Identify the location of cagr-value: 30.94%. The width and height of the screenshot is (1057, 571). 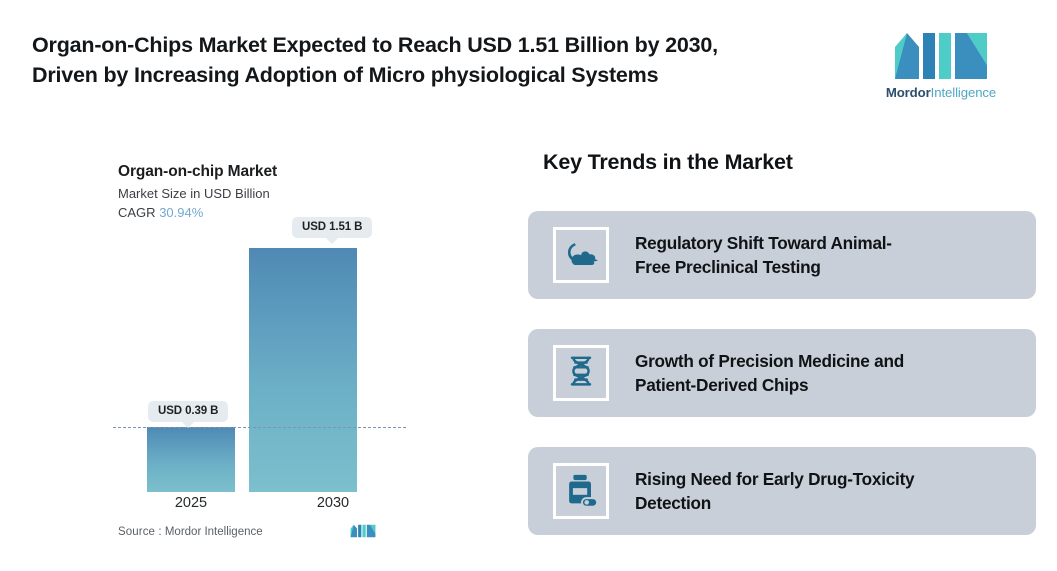
(181, 212).